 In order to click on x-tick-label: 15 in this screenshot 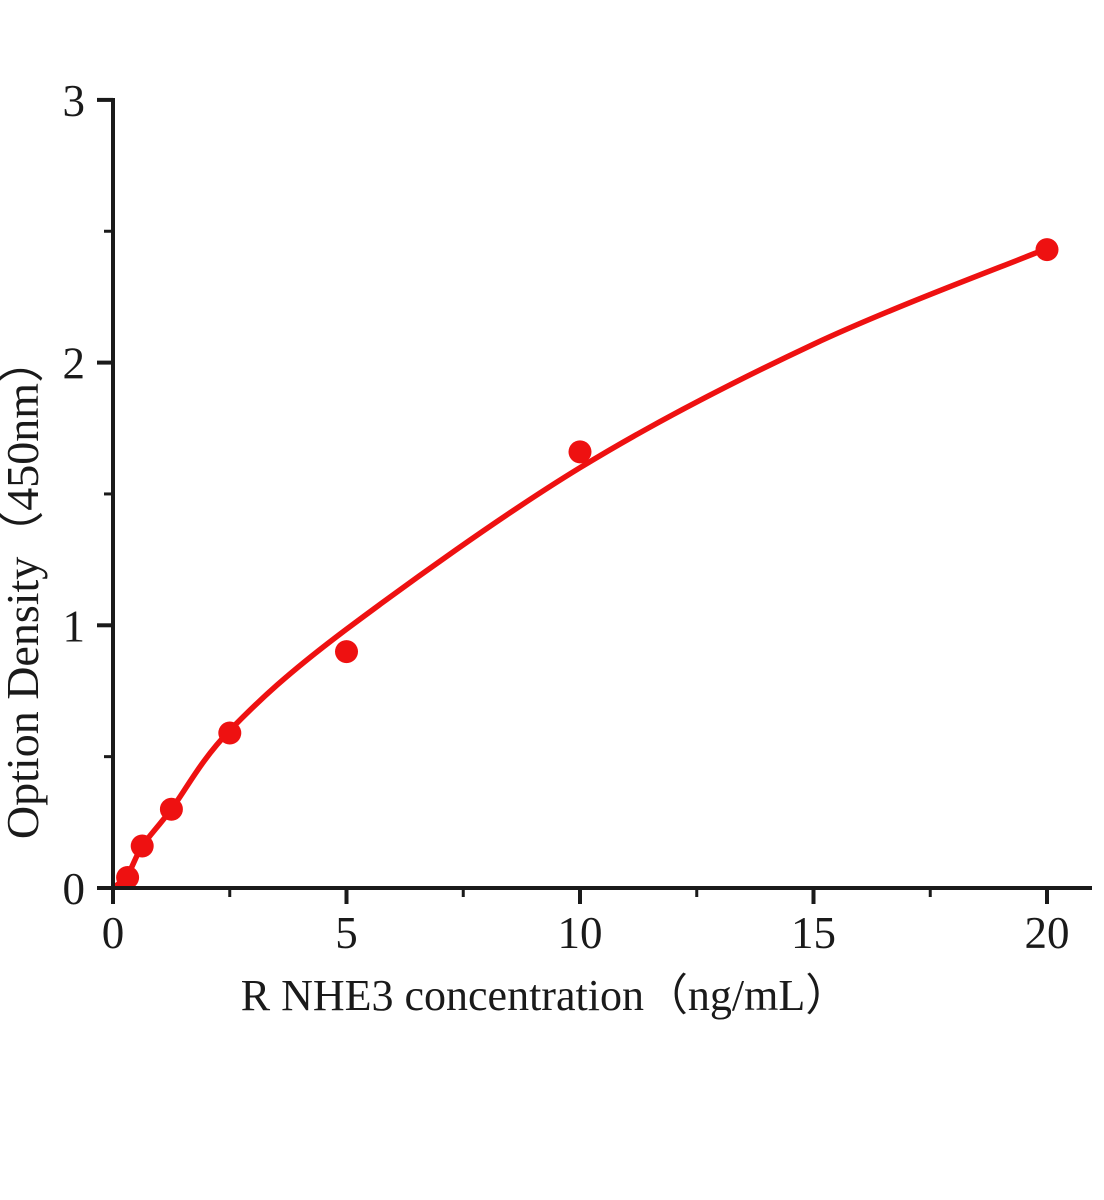, I will do `click(813, 933)`.